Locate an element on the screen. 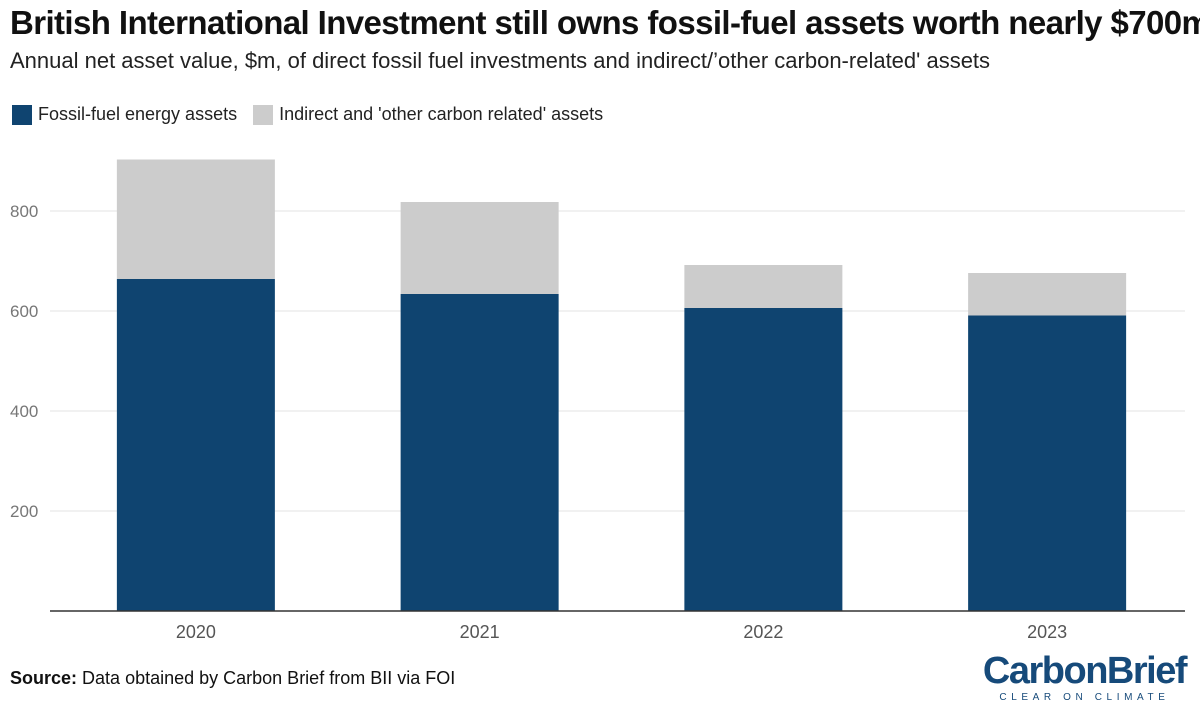 The height and width of the screenshot is (726, 1200). legend-label-fossil: Fossil-fuel energy assets is located at coordinates (138, 114).